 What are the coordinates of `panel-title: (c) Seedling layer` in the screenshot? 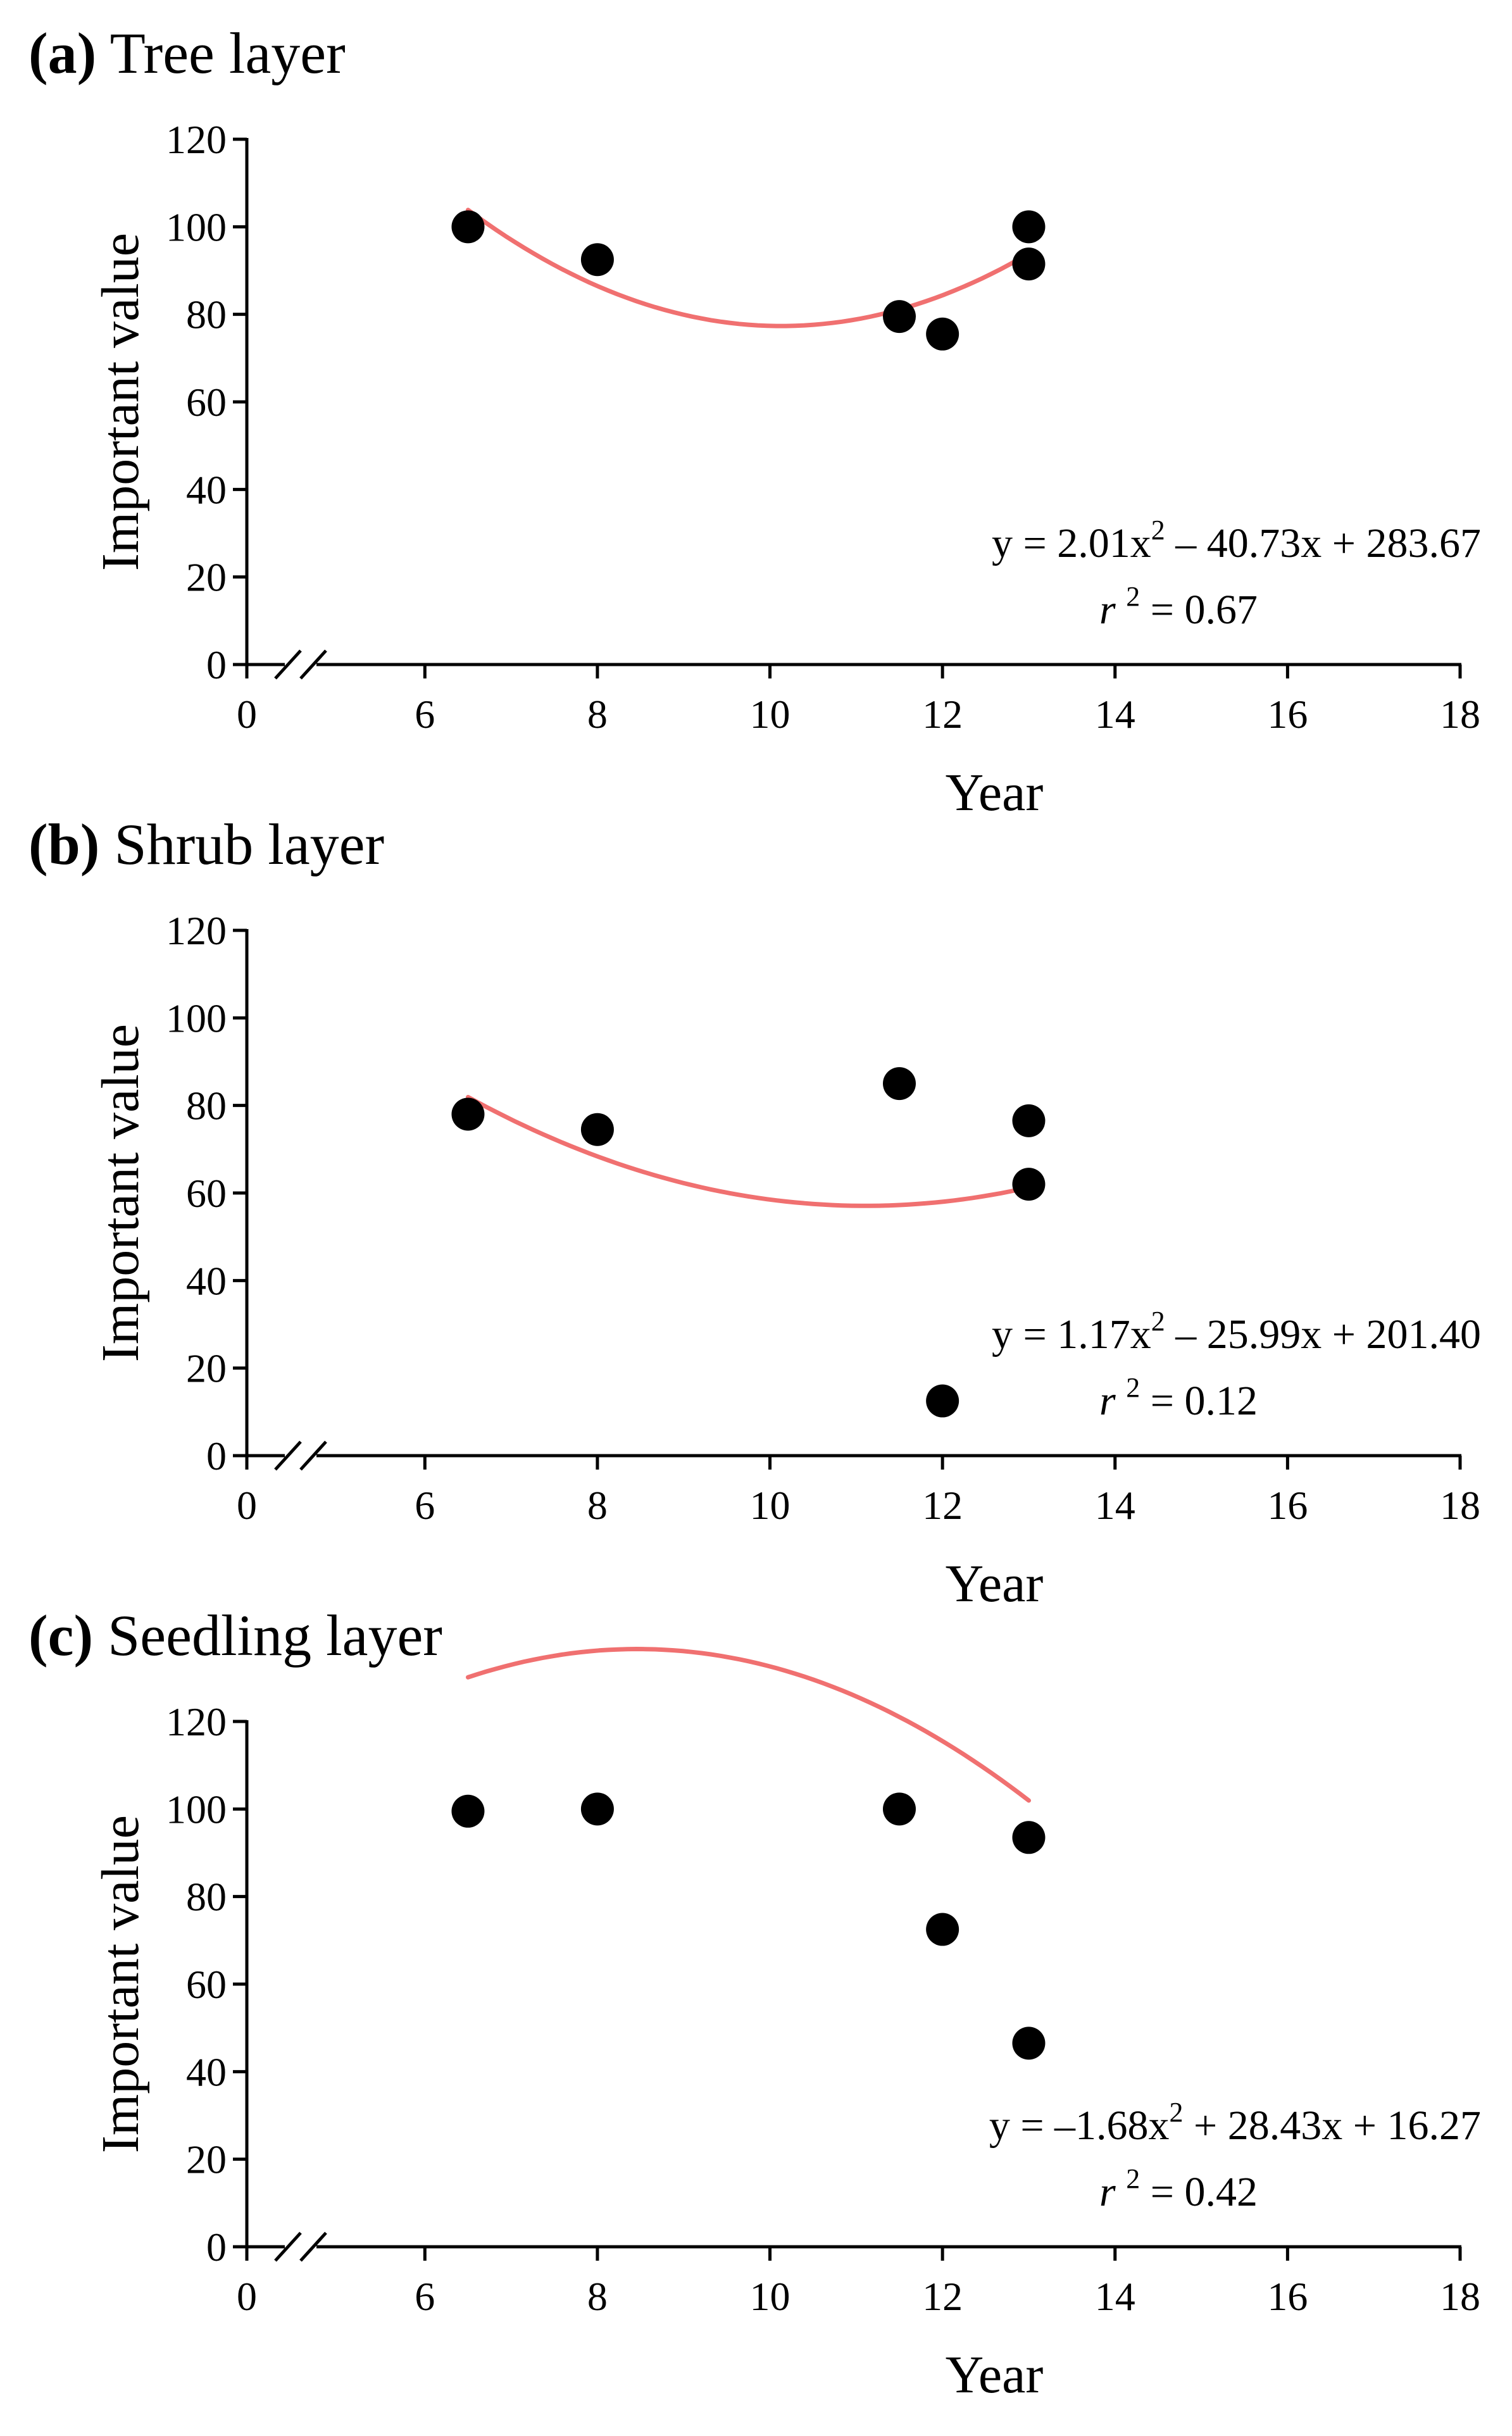 It's located at (235, 1635).